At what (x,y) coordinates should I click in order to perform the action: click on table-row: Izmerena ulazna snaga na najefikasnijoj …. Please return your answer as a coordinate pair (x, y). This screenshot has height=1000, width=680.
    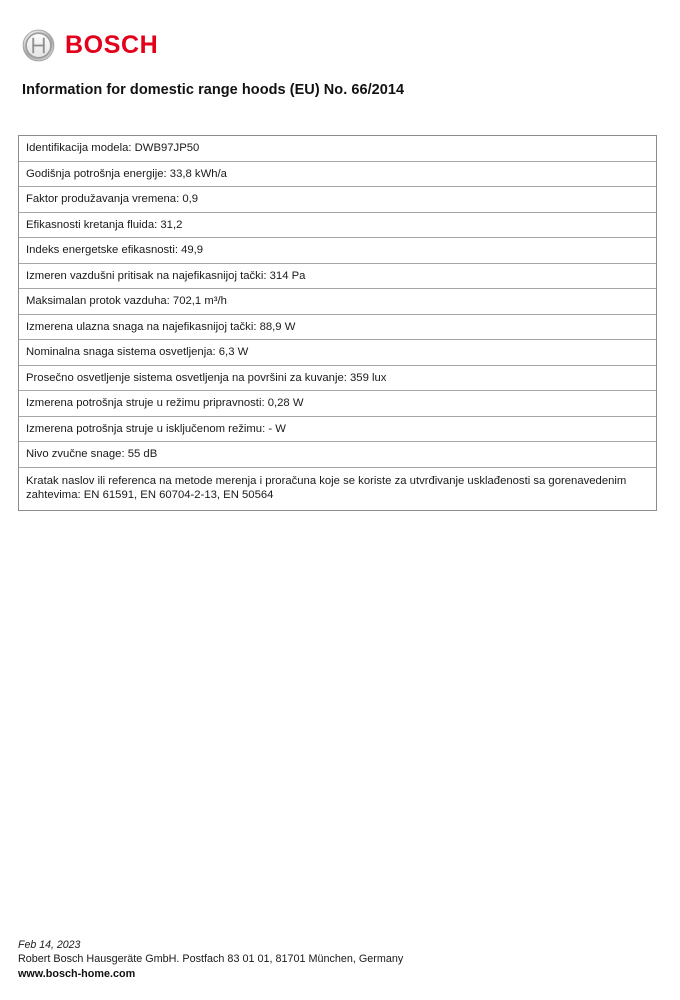
    Looking at the image, I should click on (337, 327).